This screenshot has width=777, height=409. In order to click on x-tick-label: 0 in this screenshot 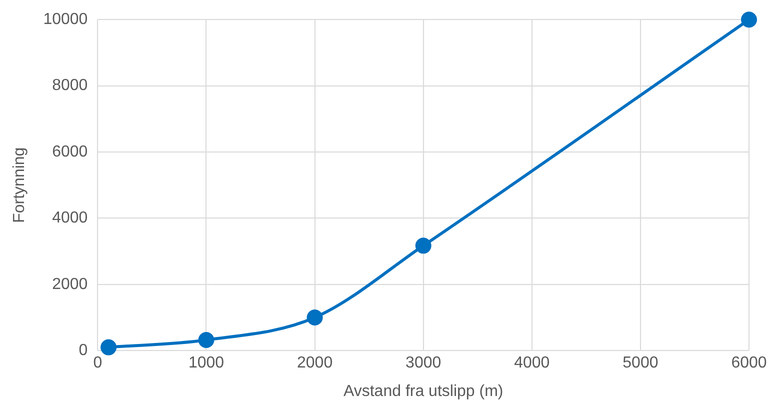, I will do `click(97, 363)`.